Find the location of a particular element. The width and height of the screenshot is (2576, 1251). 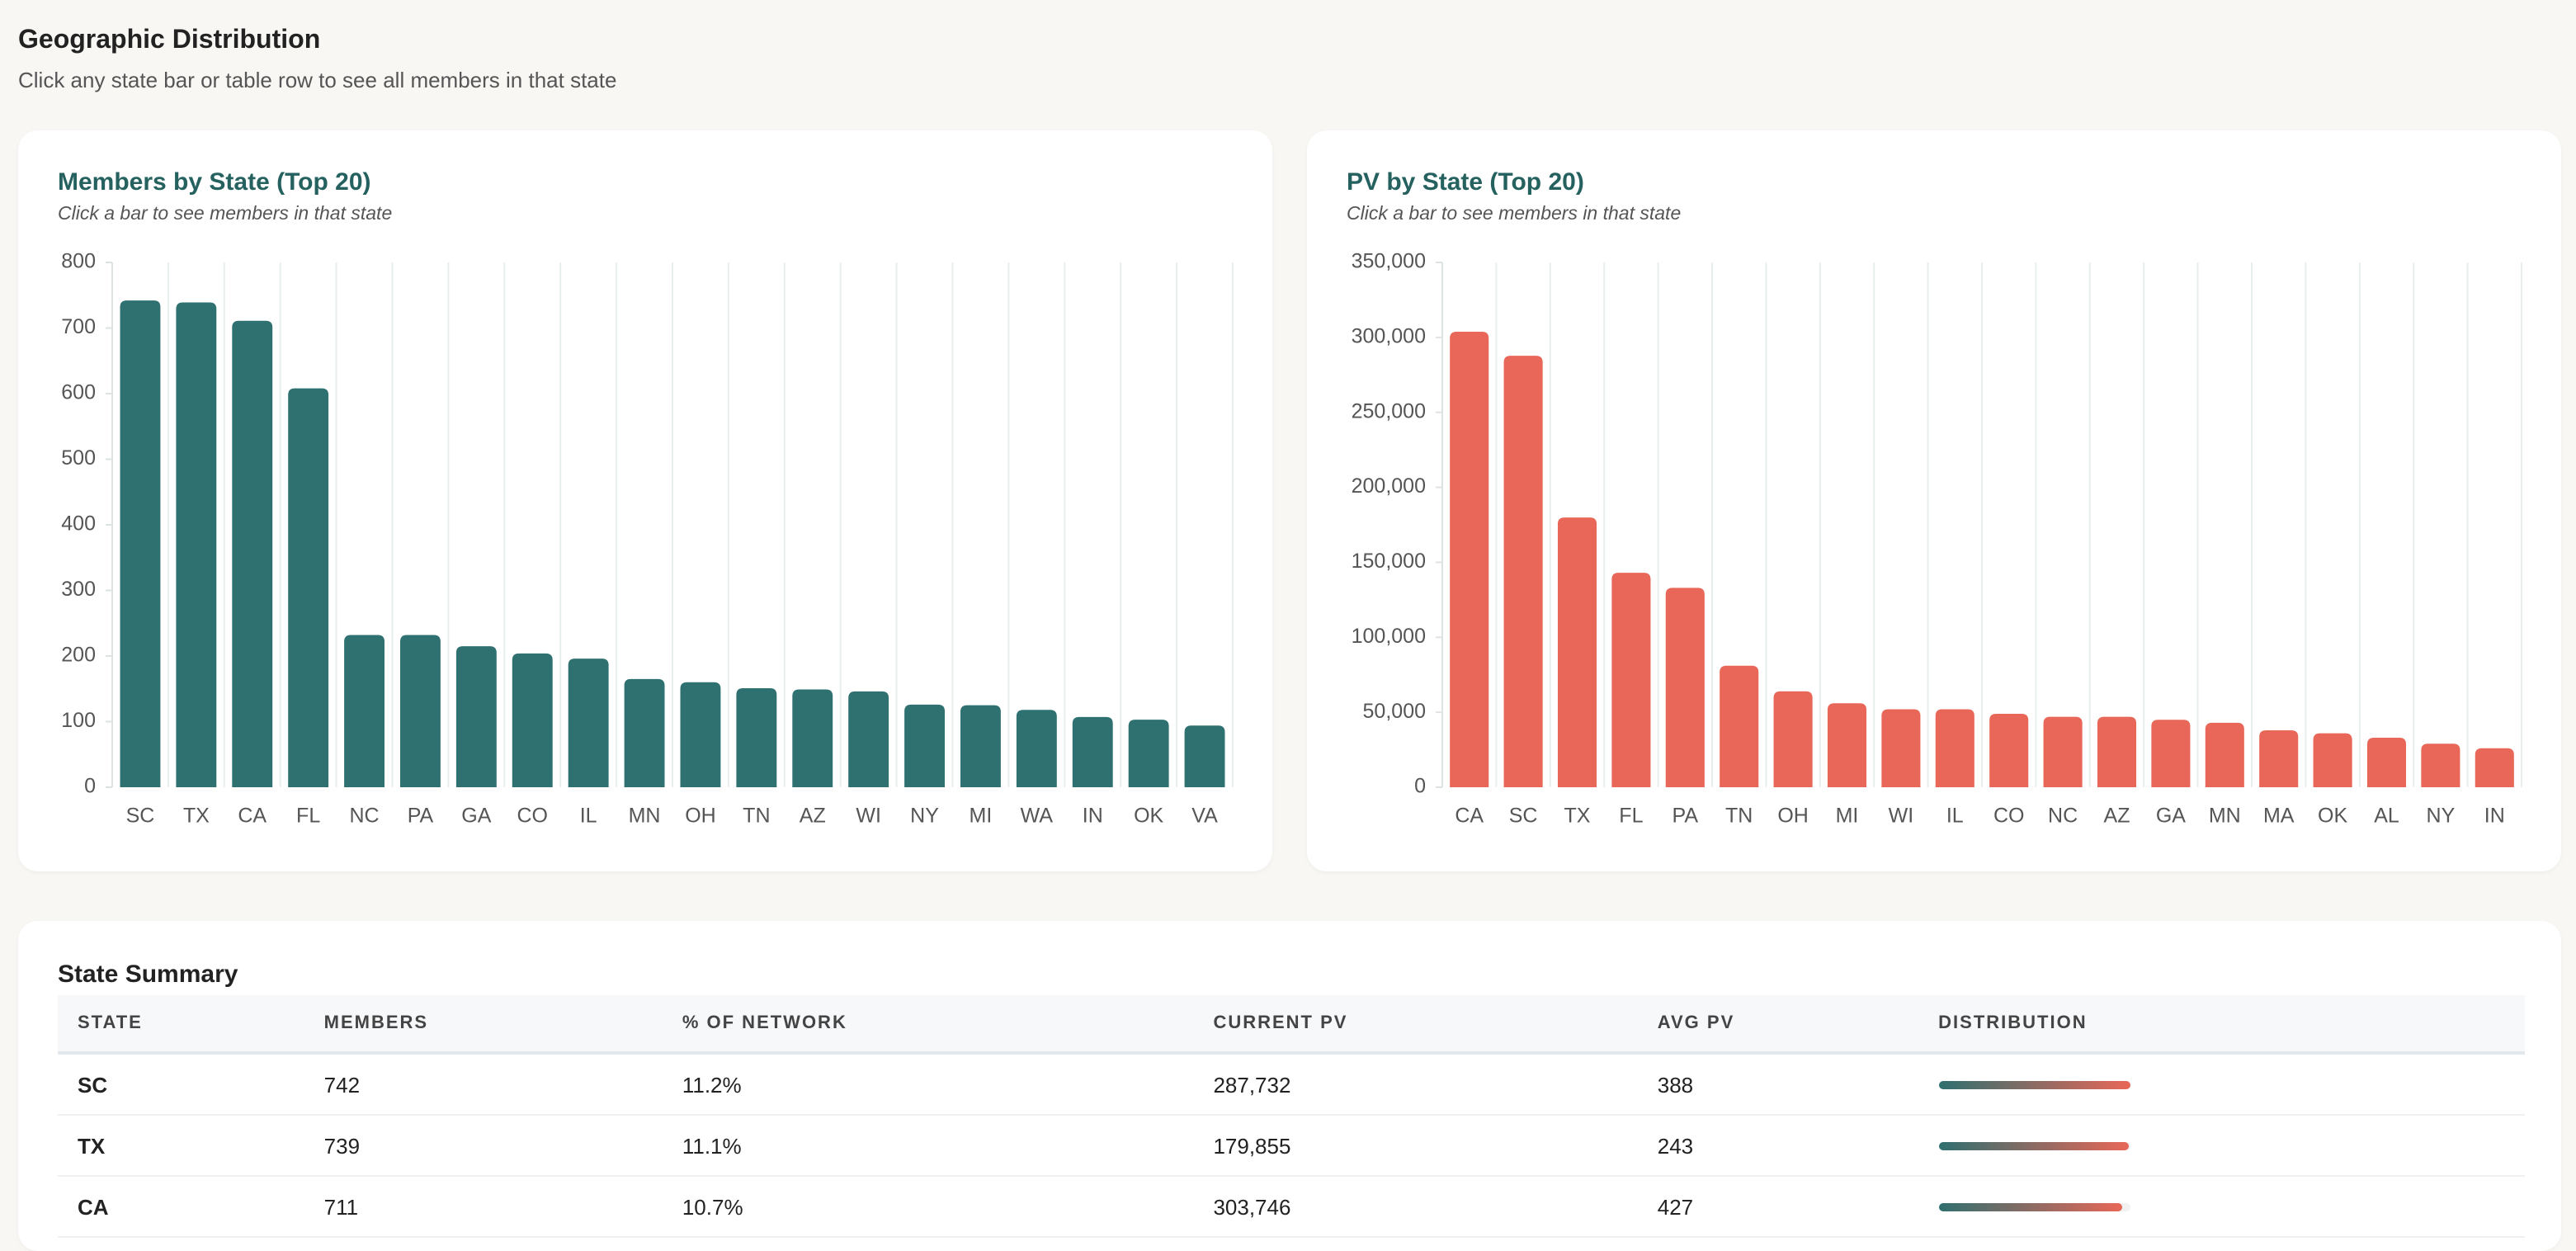

table-cell: 287,732 is located at coordinates (1415, 1085).